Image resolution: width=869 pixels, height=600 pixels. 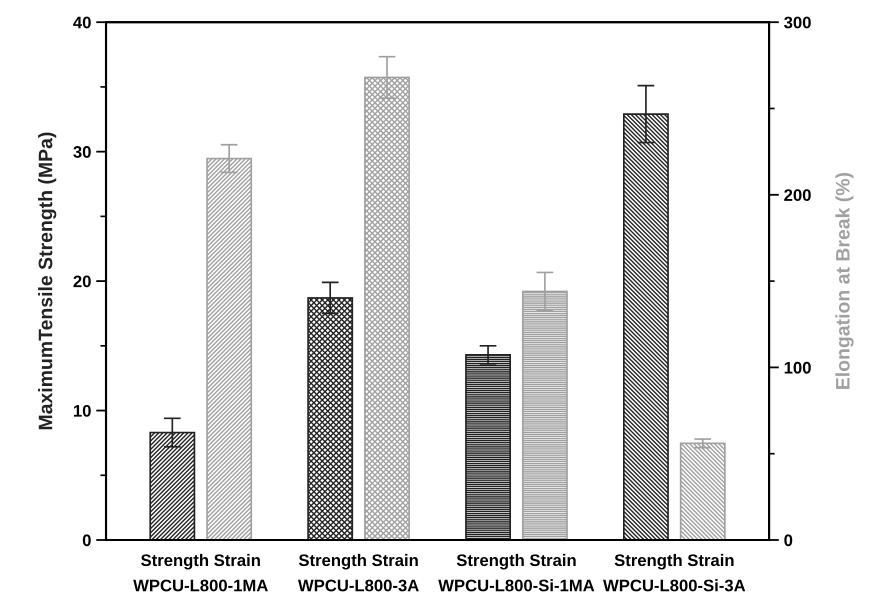 What do you see at coordinates (358, 573) in the screenshot?
I see `x-tick-label: Strength Strain WPCU-L800-3A` at bounding box center [358, 573].